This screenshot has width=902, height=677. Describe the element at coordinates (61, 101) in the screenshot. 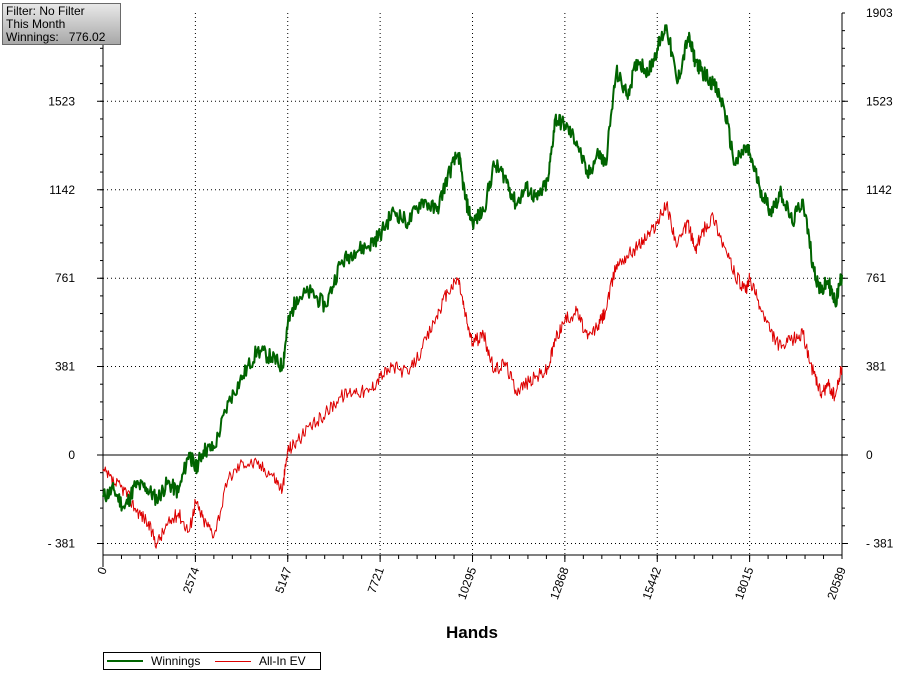

I see `y-tick-label-left: 1523` at that location.